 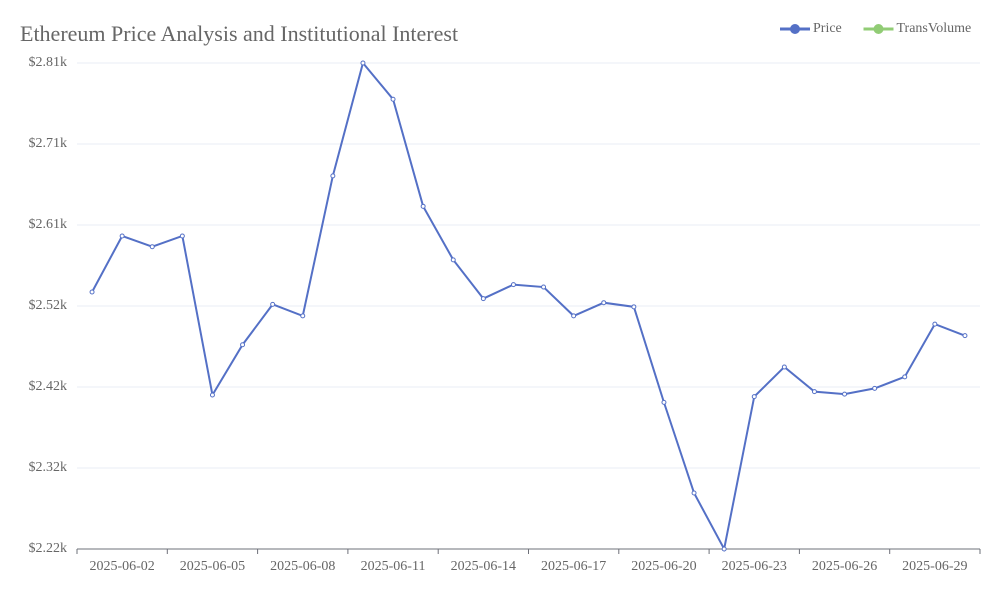 I want to click on legend-label: TransVolume, so click(x=934, y=28).